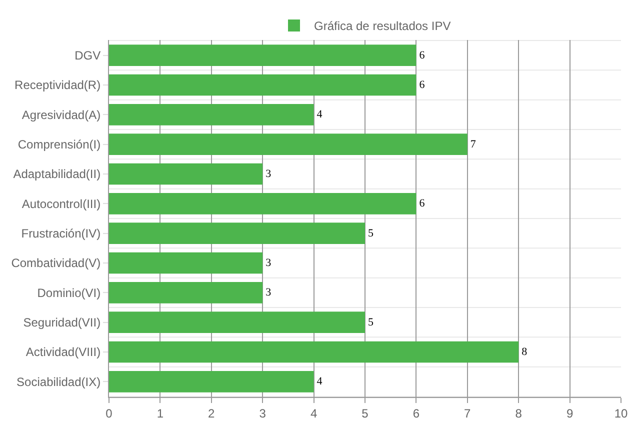 The height and width of the screenshot is (431, 639). Describe the element at coordinates (61, 115) in the screenshot. I see `y-tick-label: Agresividad(A)` at that location.